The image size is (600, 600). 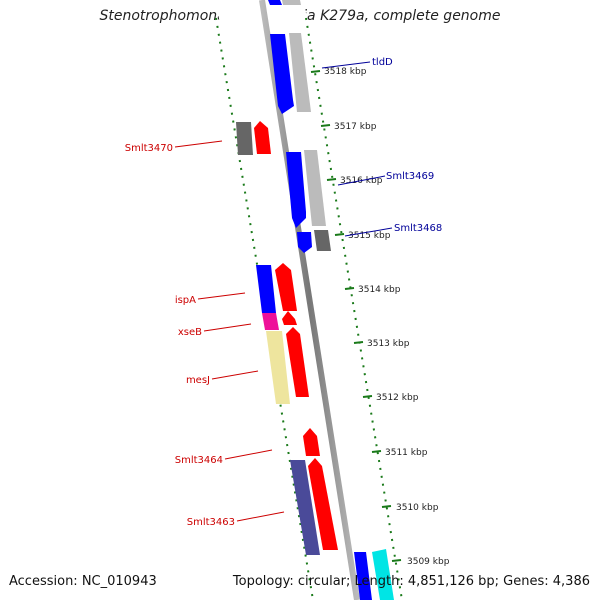 I want to click on gene-label-Smlt3464: Smlt3464, so click(x=199, y=460).